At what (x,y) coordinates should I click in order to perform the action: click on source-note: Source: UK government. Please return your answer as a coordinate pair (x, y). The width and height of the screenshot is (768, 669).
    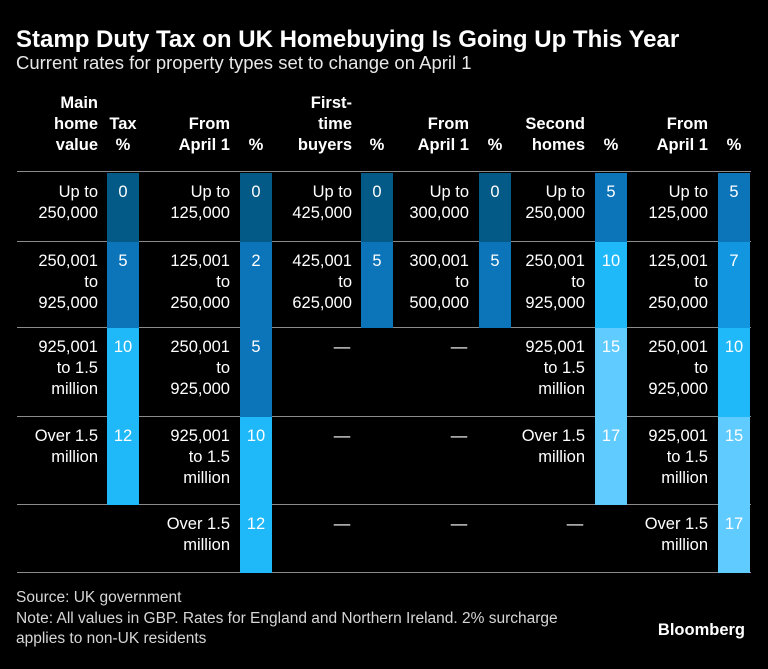
    Looking at the image, I should click on (99, 597).